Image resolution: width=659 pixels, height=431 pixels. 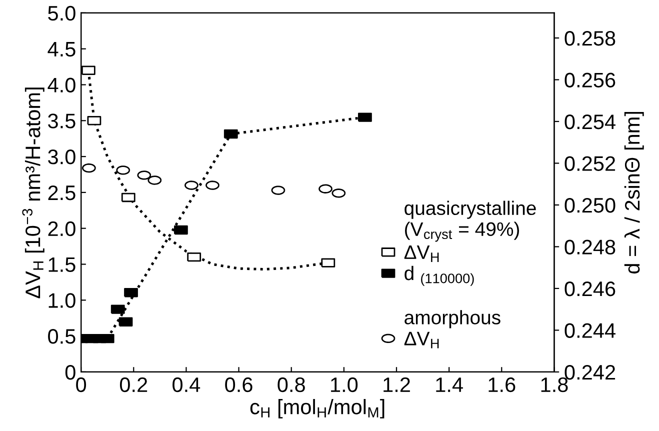 I want to click on y-tick-label: 4.0, so click(x=62, y=85).